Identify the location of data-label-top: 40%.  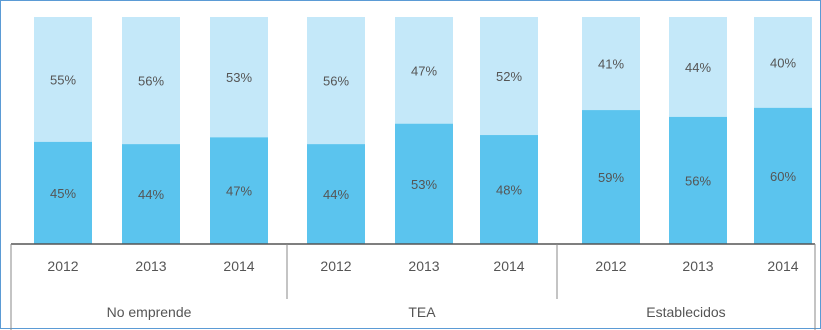
(783, 62).